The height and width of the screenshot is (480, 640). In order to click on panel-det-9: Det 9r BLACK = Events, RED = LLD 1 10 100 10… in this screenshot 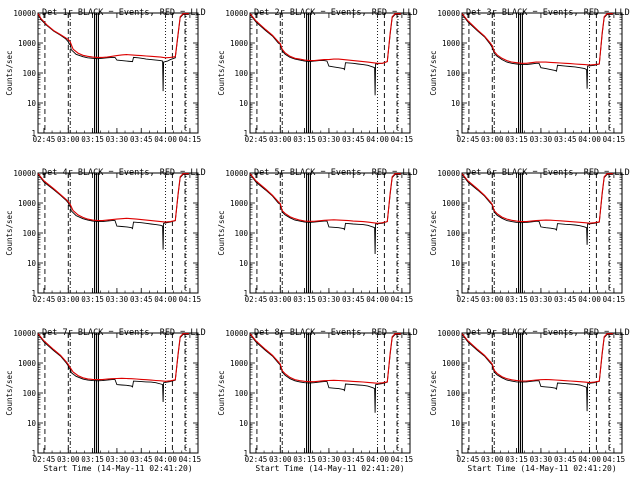, I will do `click(529, 400)`.